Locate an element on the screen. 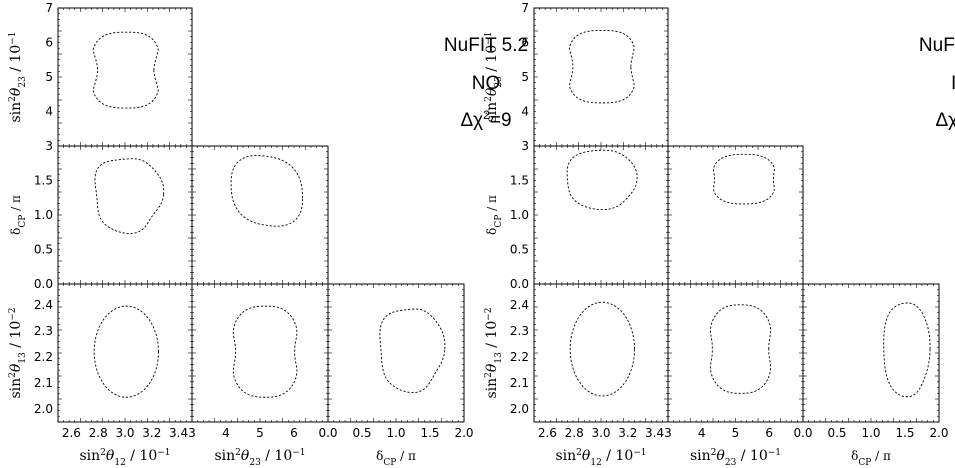 Image resolution: width=955 pixels, height=468 pixels. annotation-ordering: NO is located at coordinates (486, 83).